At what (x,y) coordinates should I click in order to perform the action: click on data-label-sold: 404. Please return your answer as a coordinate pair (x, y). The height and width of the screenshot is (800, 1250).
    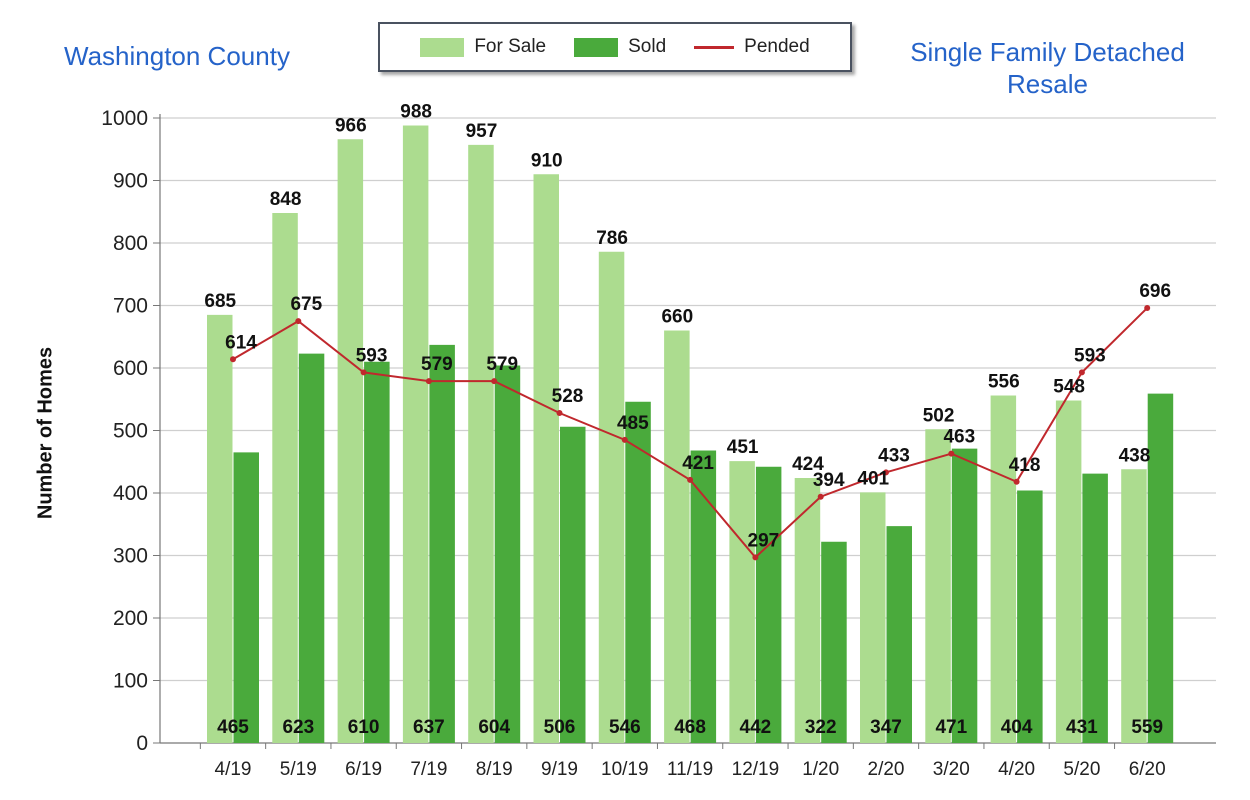
    Looking at the image, I should click on (1017, 727).